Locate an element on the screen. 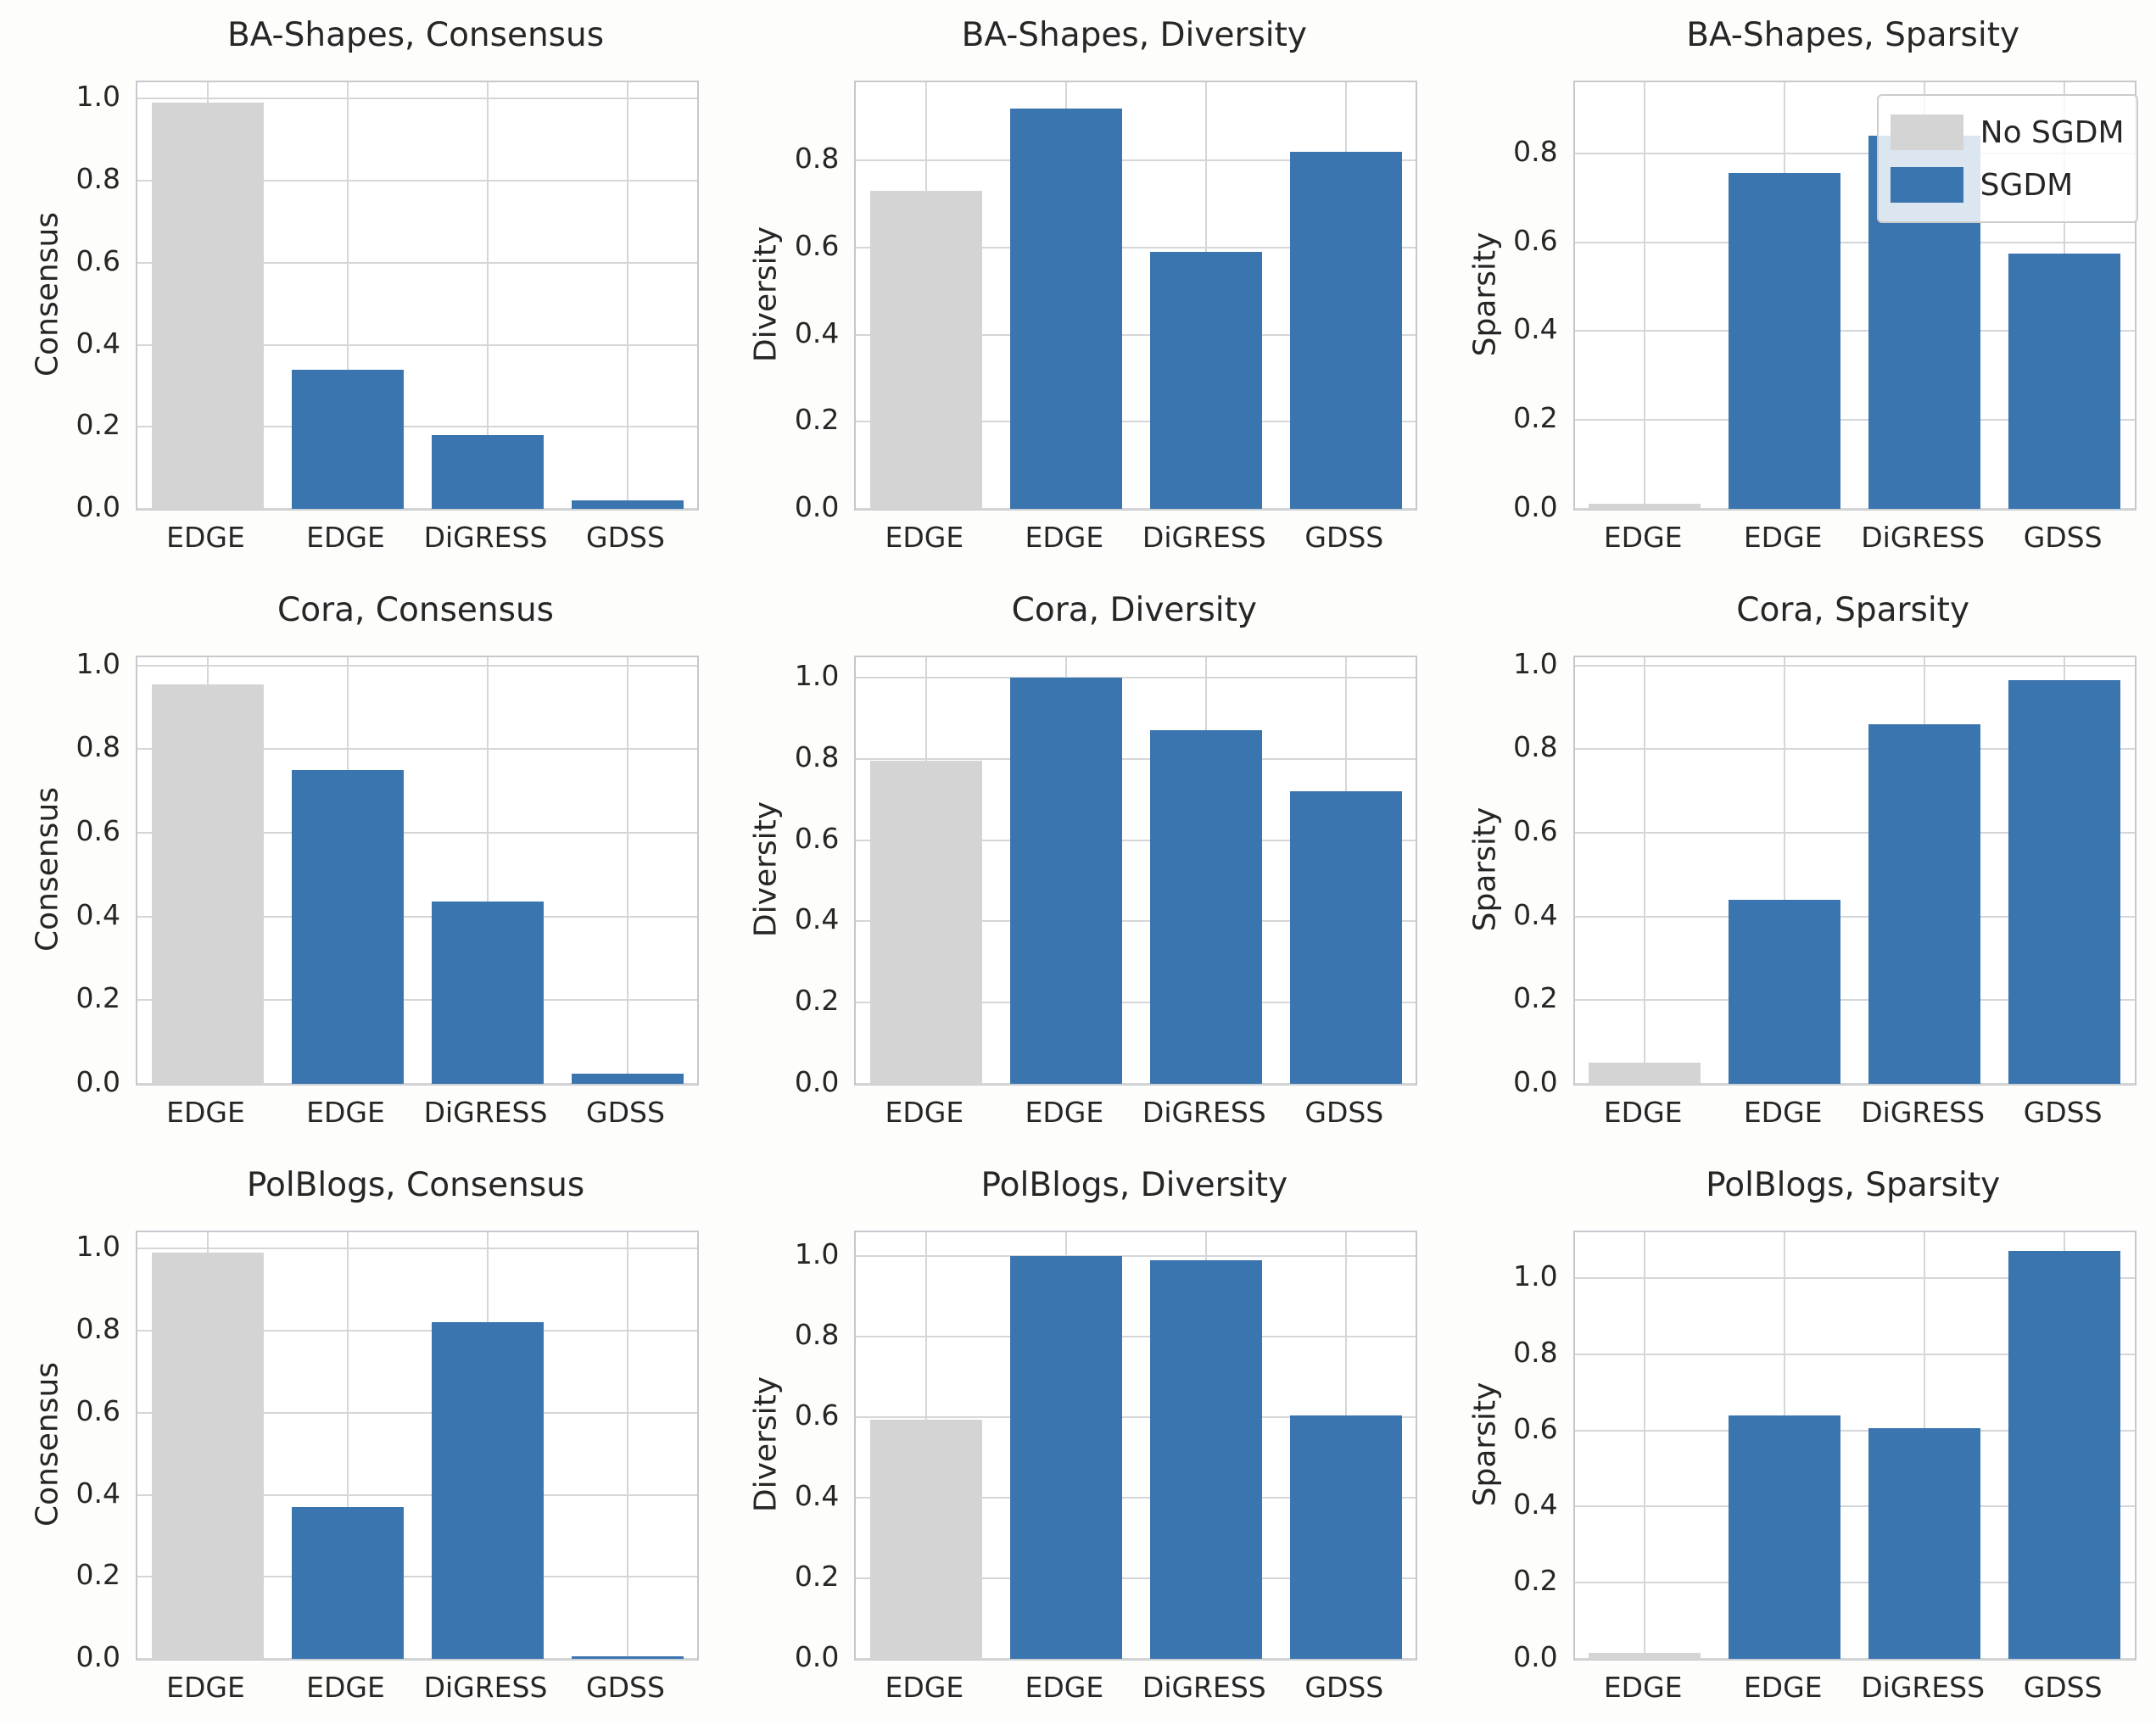 The width and height of the screenshot is (2156, 1725). legend-label: SGDM is located at coordinates (2027, 185).